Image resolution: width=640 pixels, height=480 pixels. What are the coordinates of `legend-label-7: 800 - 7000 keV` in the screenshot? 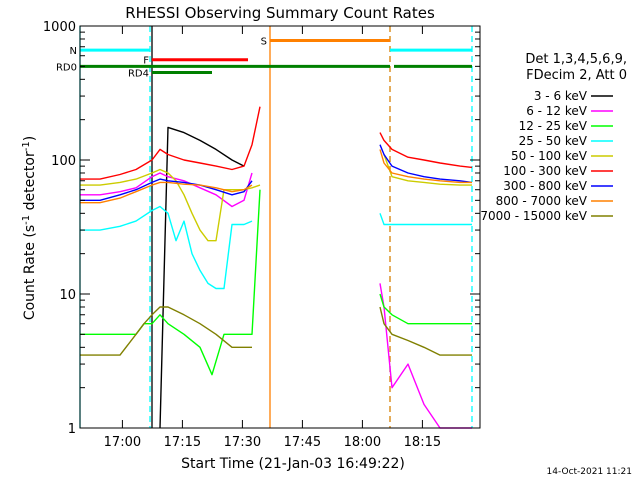 It's located at (542, 201).